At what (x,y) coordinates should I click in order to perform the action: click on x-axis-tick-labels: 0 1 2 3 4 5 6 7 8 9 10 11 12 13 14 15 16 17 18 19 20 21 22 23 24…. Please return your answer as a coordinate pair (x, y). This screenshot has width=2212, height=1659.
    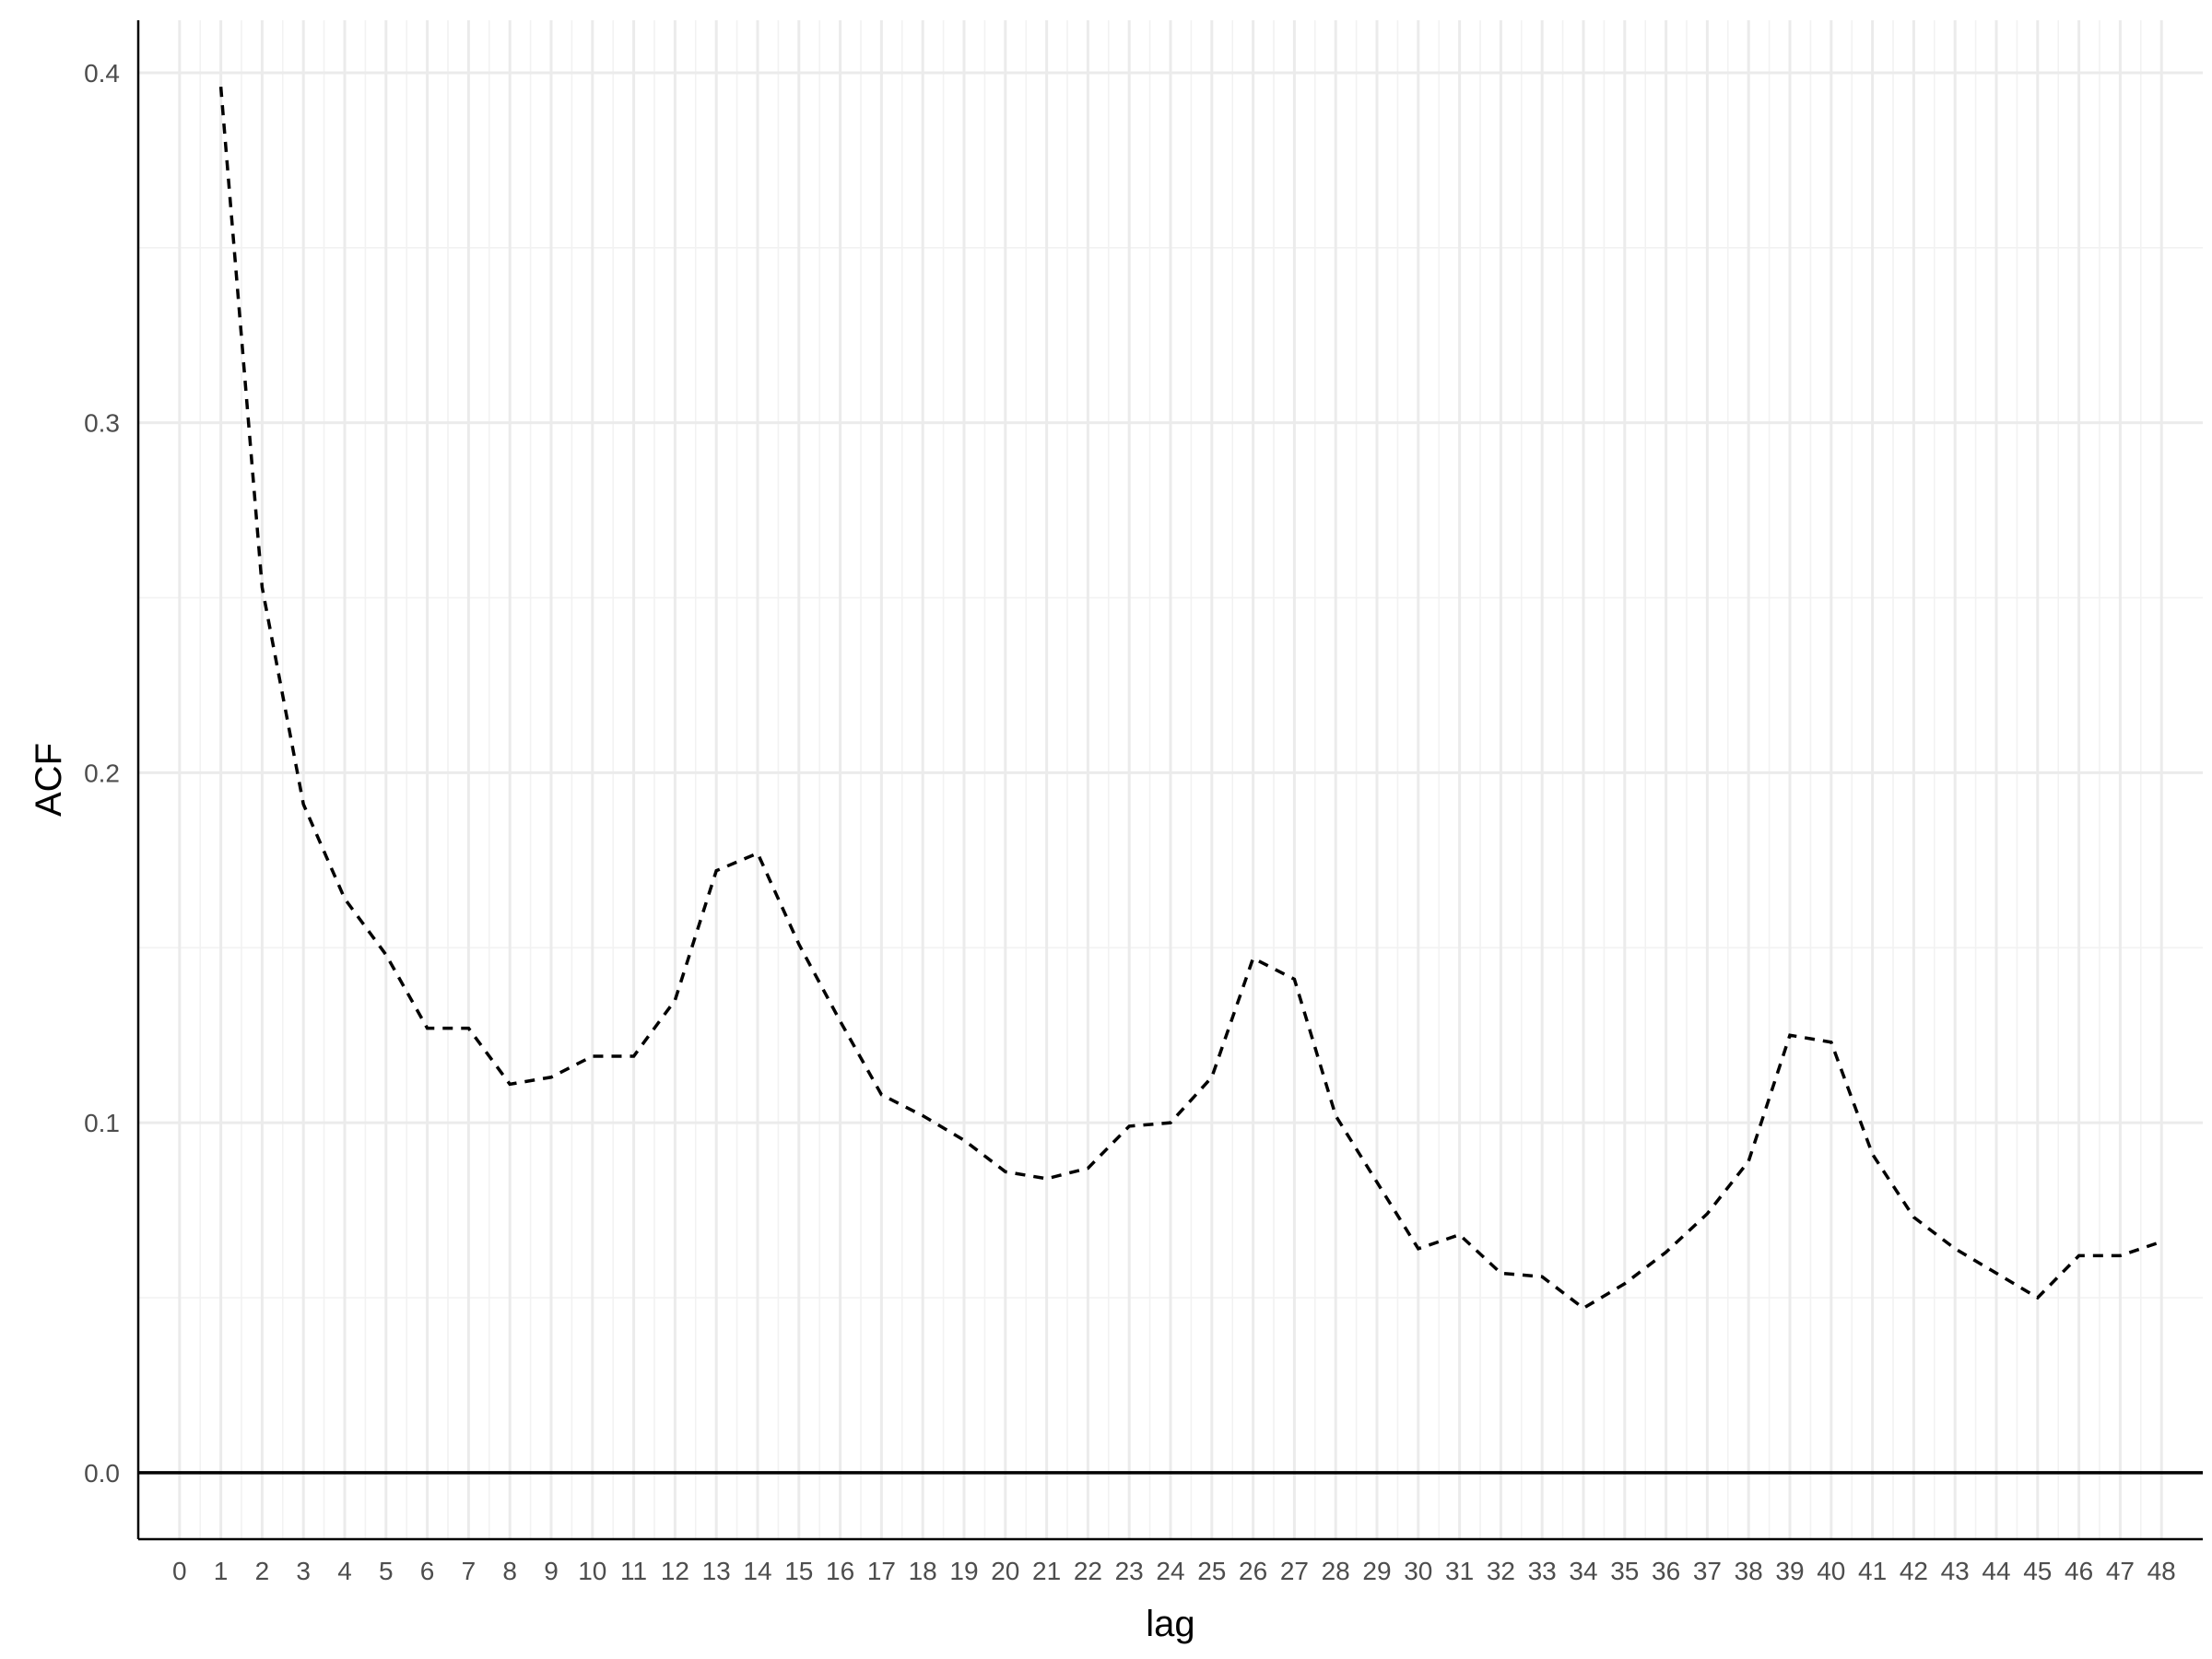
    Looking at the image, I should click on (1174, 1571).